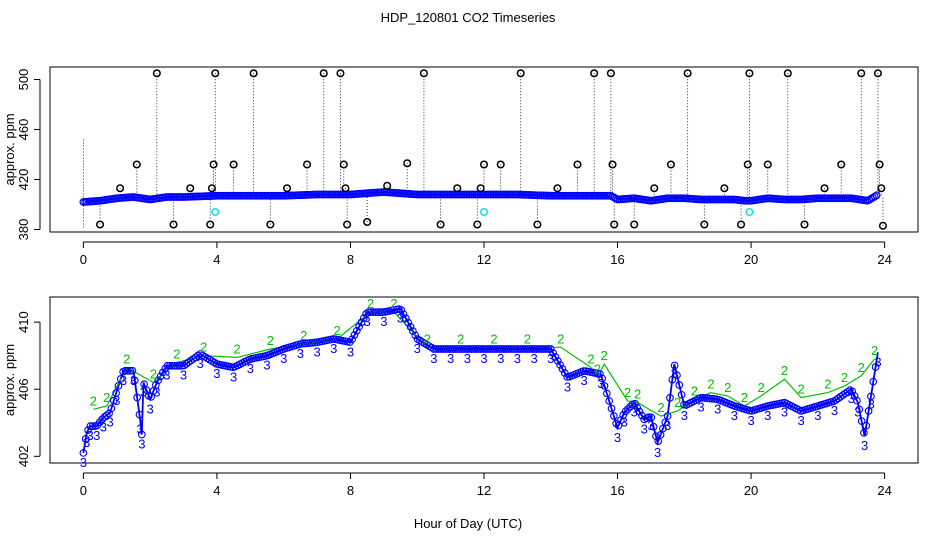 The image size is (936, 540). Describe the element at coordinates (751, 490) in the screenshot. I see `x-tick-label: 20` at that location.